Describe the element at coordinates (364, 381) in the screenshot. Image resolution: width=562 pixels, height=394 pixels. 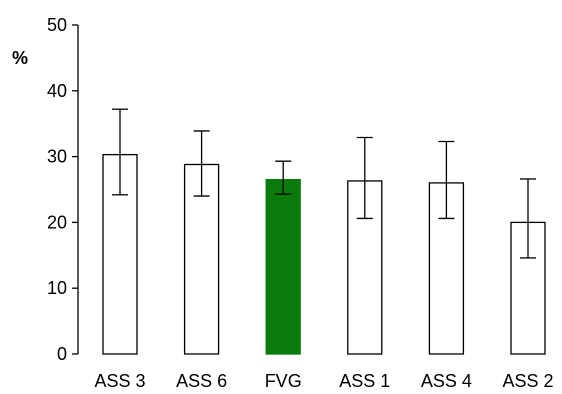
I see `x-tick-label: ASS 1` at that location.